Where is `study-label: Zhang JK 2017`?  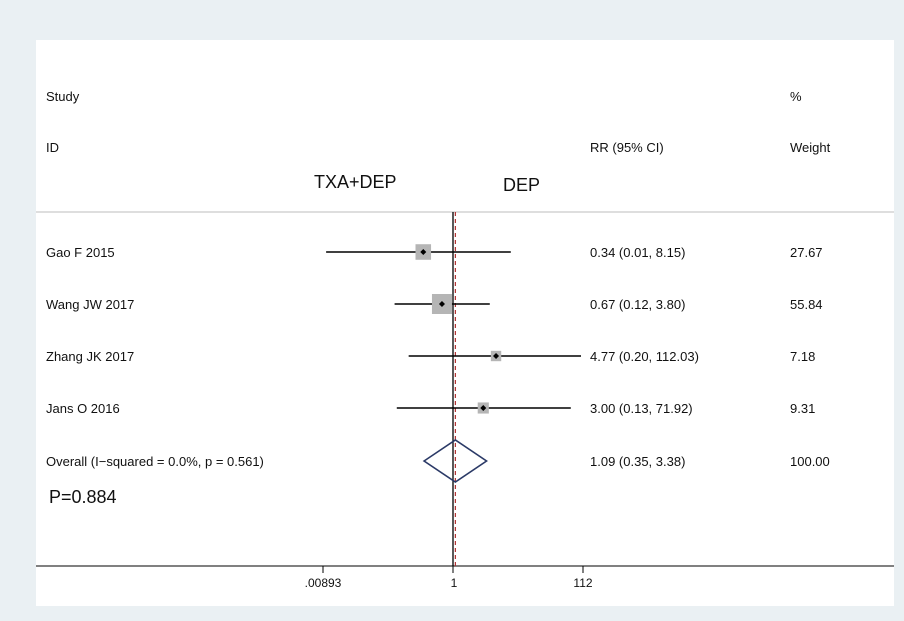 study-label: Zhang JK 2017 is located at coordinates (90, 356).